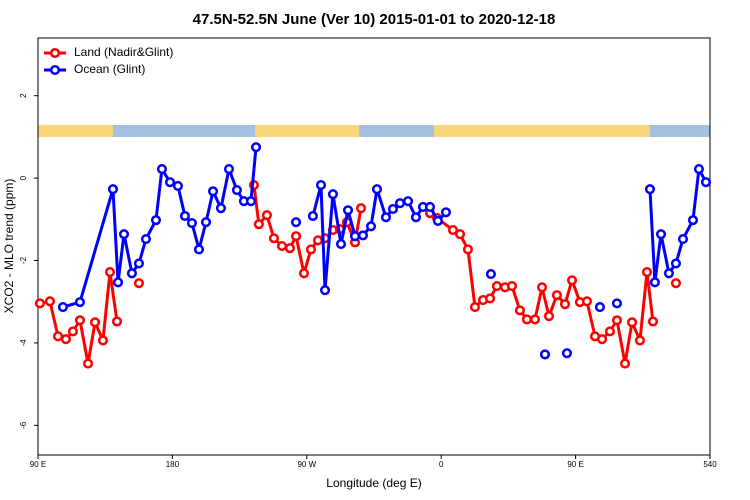 The width and height of the screenshot is (750, 500). What do you see at coordinates (23, 425) in the screenshot?
I see `y-tick-label: -6` at bounding box center [23, 425].